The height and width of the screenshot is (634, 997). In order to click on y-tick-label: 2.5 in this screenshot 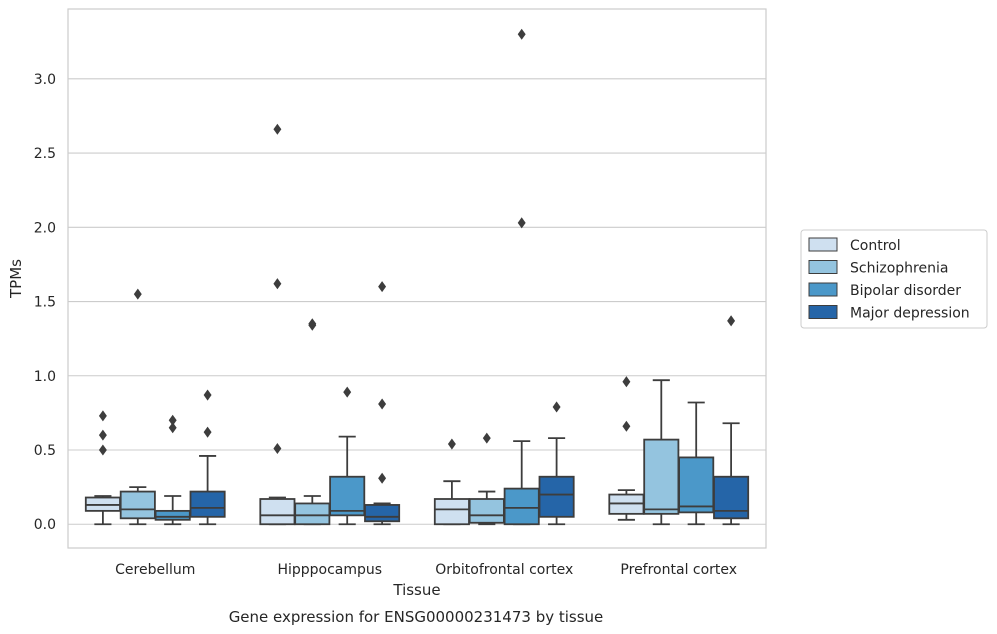, I will do `click(45, 154)`.